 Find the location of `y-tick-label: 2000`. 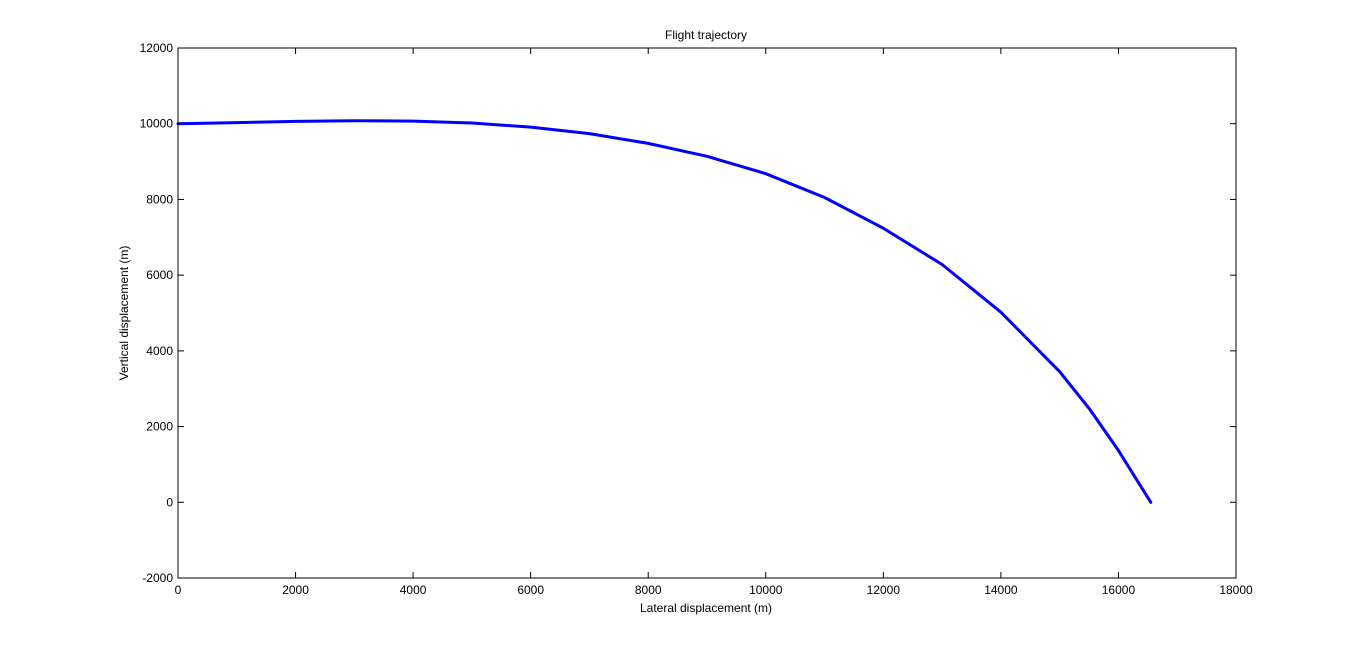

y-tick-label: 2000 is located at coordinates (159, 427).